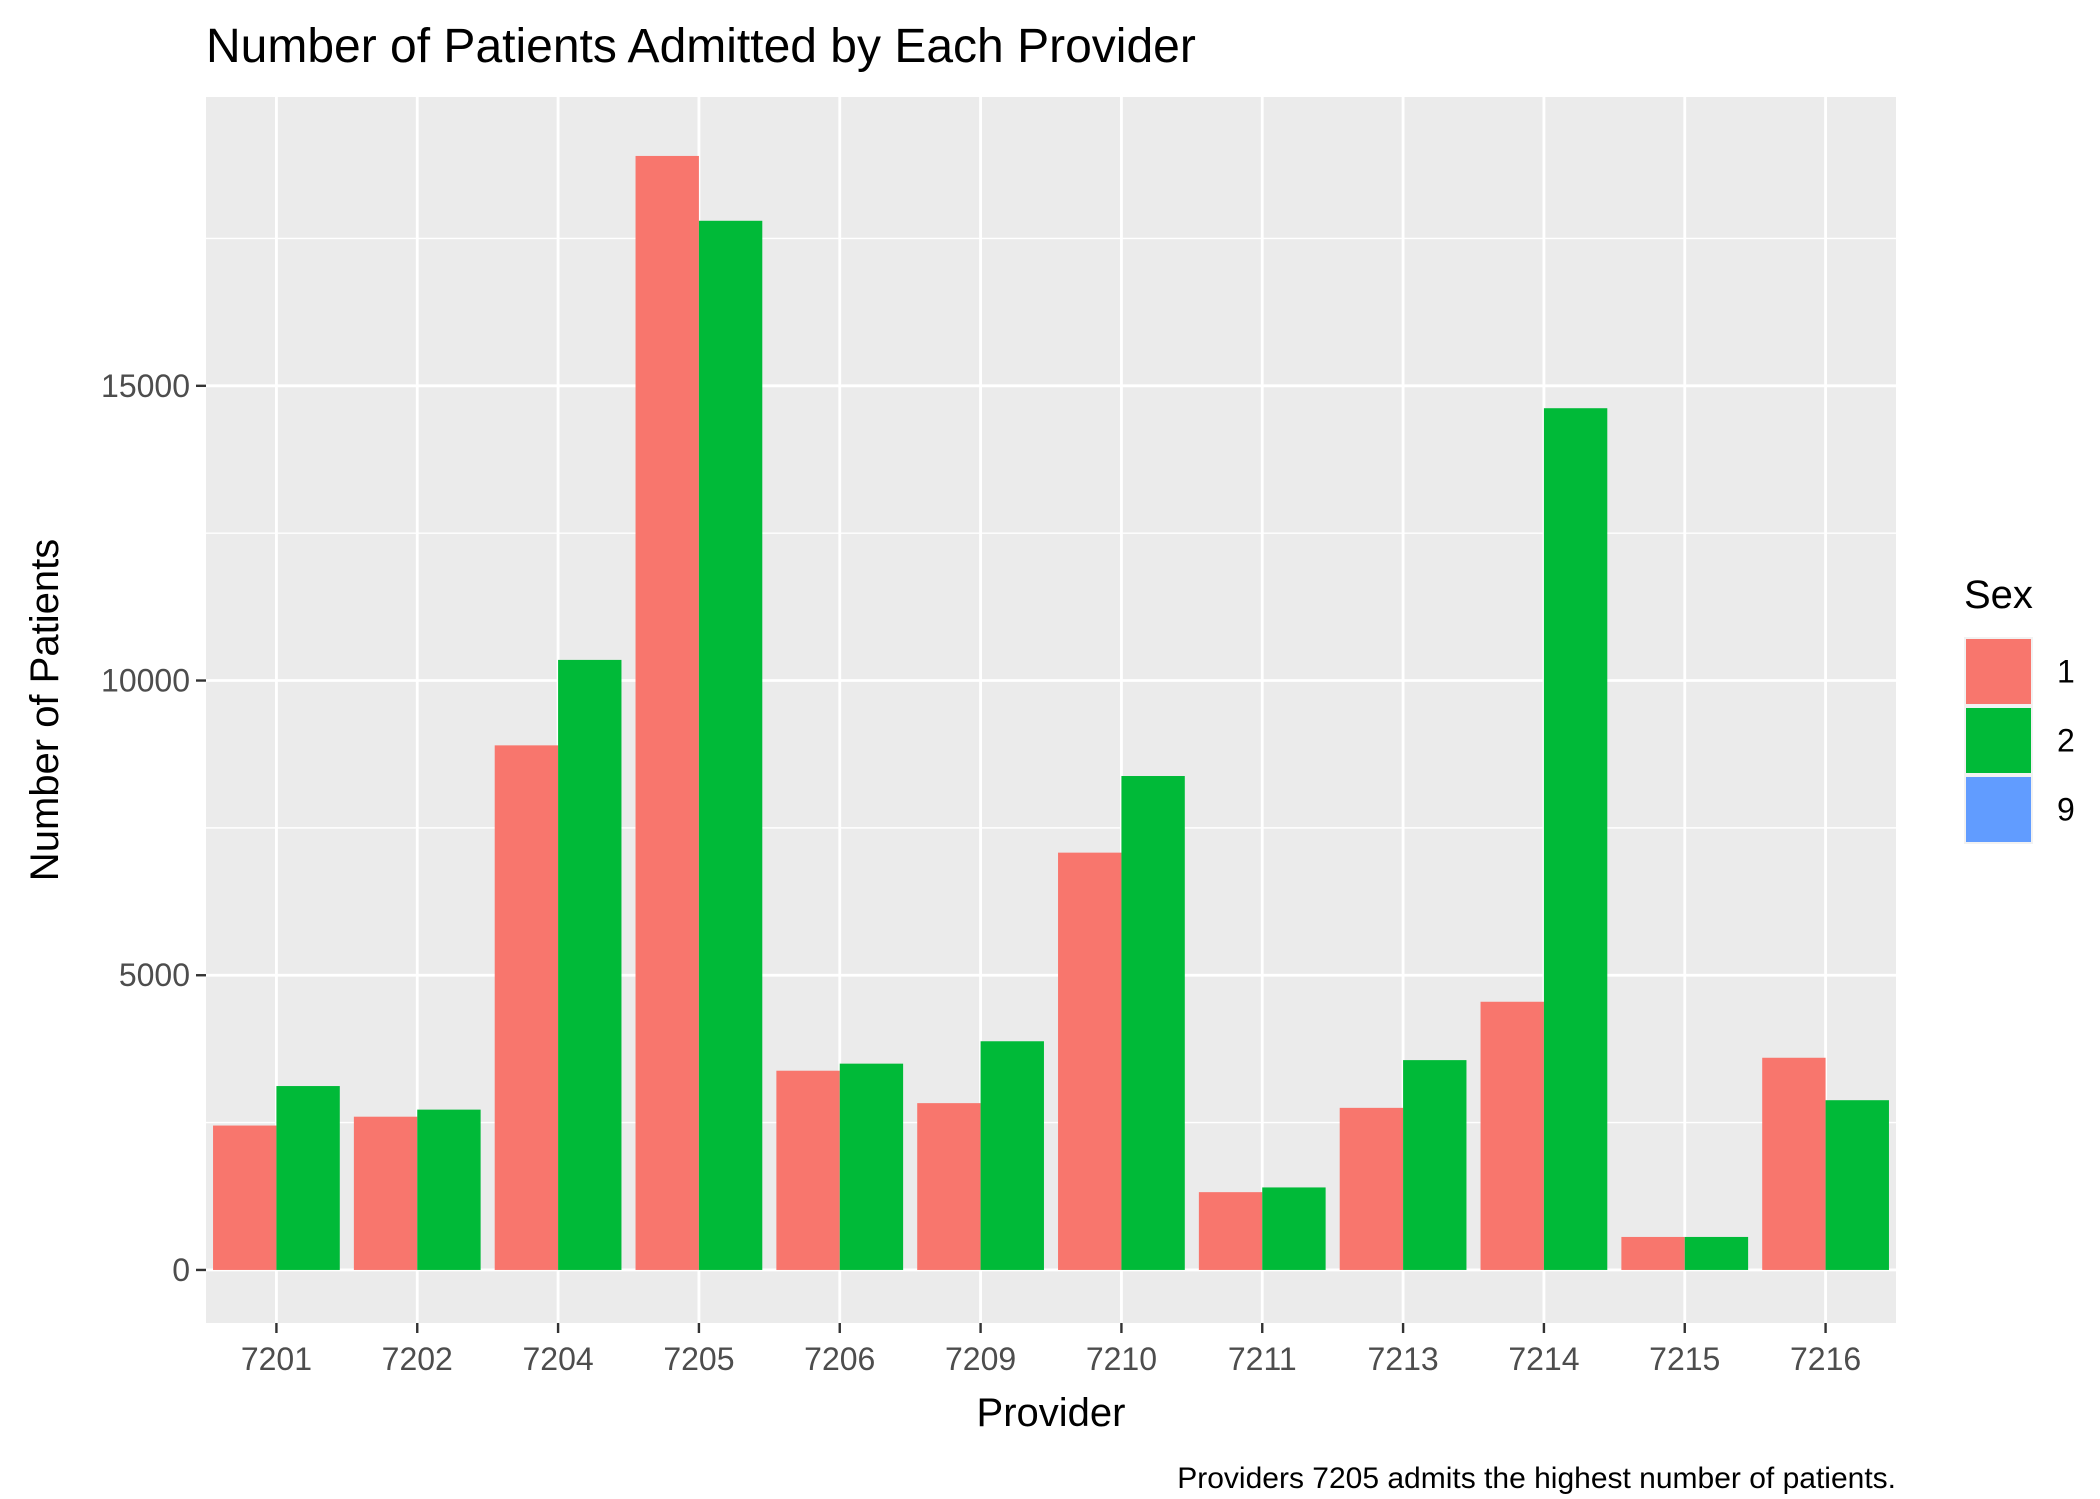 This screenshot has height=1499, width=2100. What do you see at coordinates (153, 828) in the screenshot?
I see `y-axis: 0 5000 10000 15000` at bounding box center [153, 828].